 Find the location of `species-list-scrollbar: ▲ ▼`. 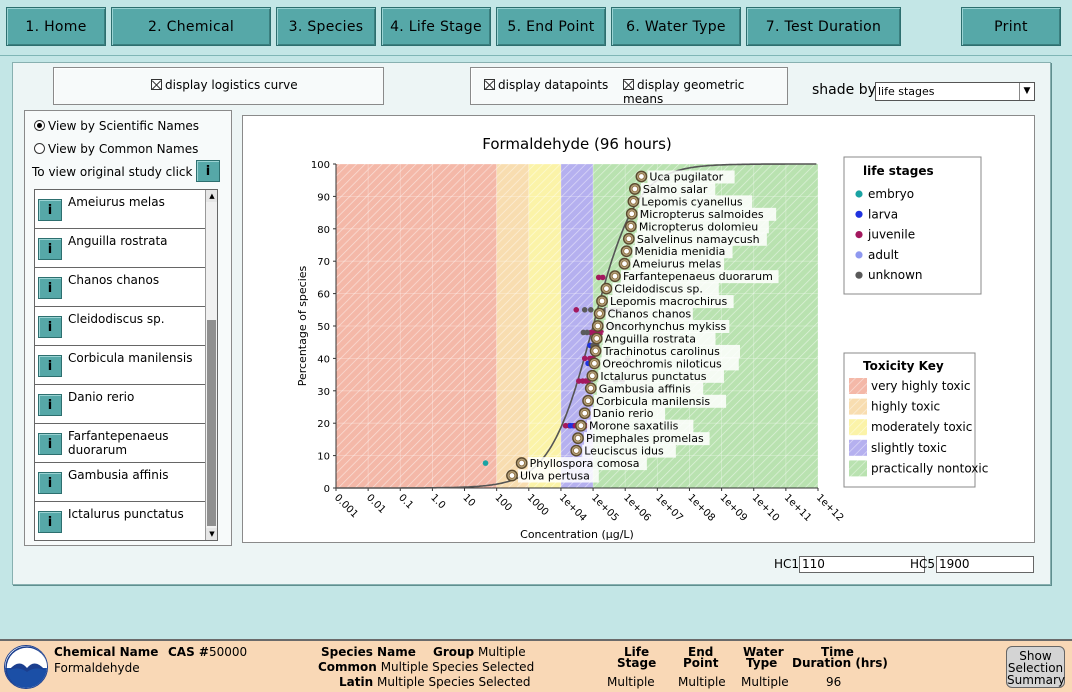

species-list-scrollbar: ▲ ▼ is located at coordinates (211, 365).